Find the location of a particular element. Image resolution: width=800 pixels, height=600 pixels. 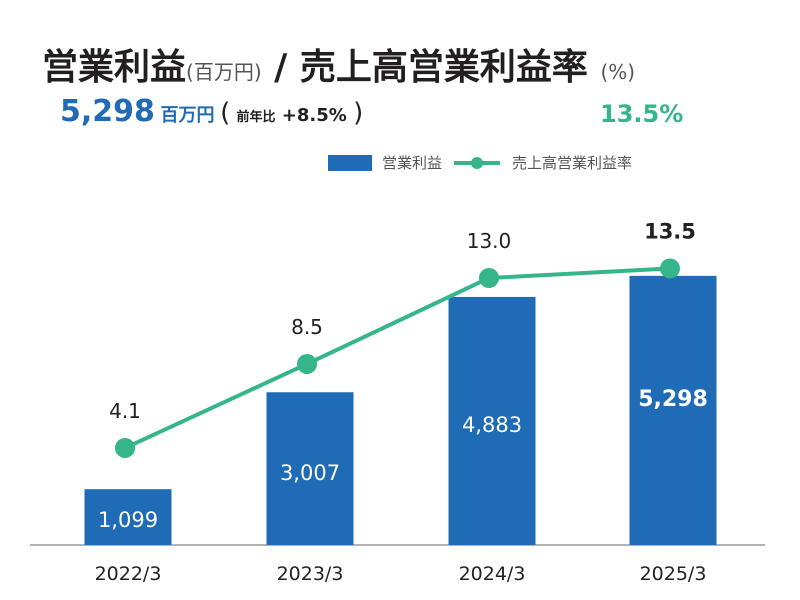

headline-profit-value: 5,298 is located at coordinates (107, 111).